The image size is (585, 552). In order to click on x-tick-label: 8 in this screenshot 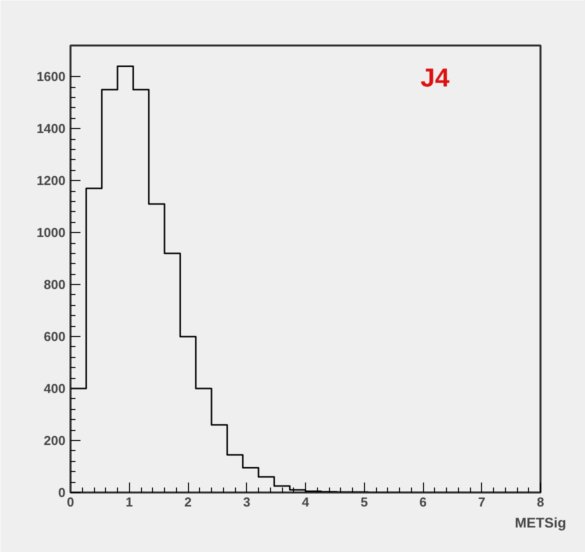, I will do `click(540, 502)`.